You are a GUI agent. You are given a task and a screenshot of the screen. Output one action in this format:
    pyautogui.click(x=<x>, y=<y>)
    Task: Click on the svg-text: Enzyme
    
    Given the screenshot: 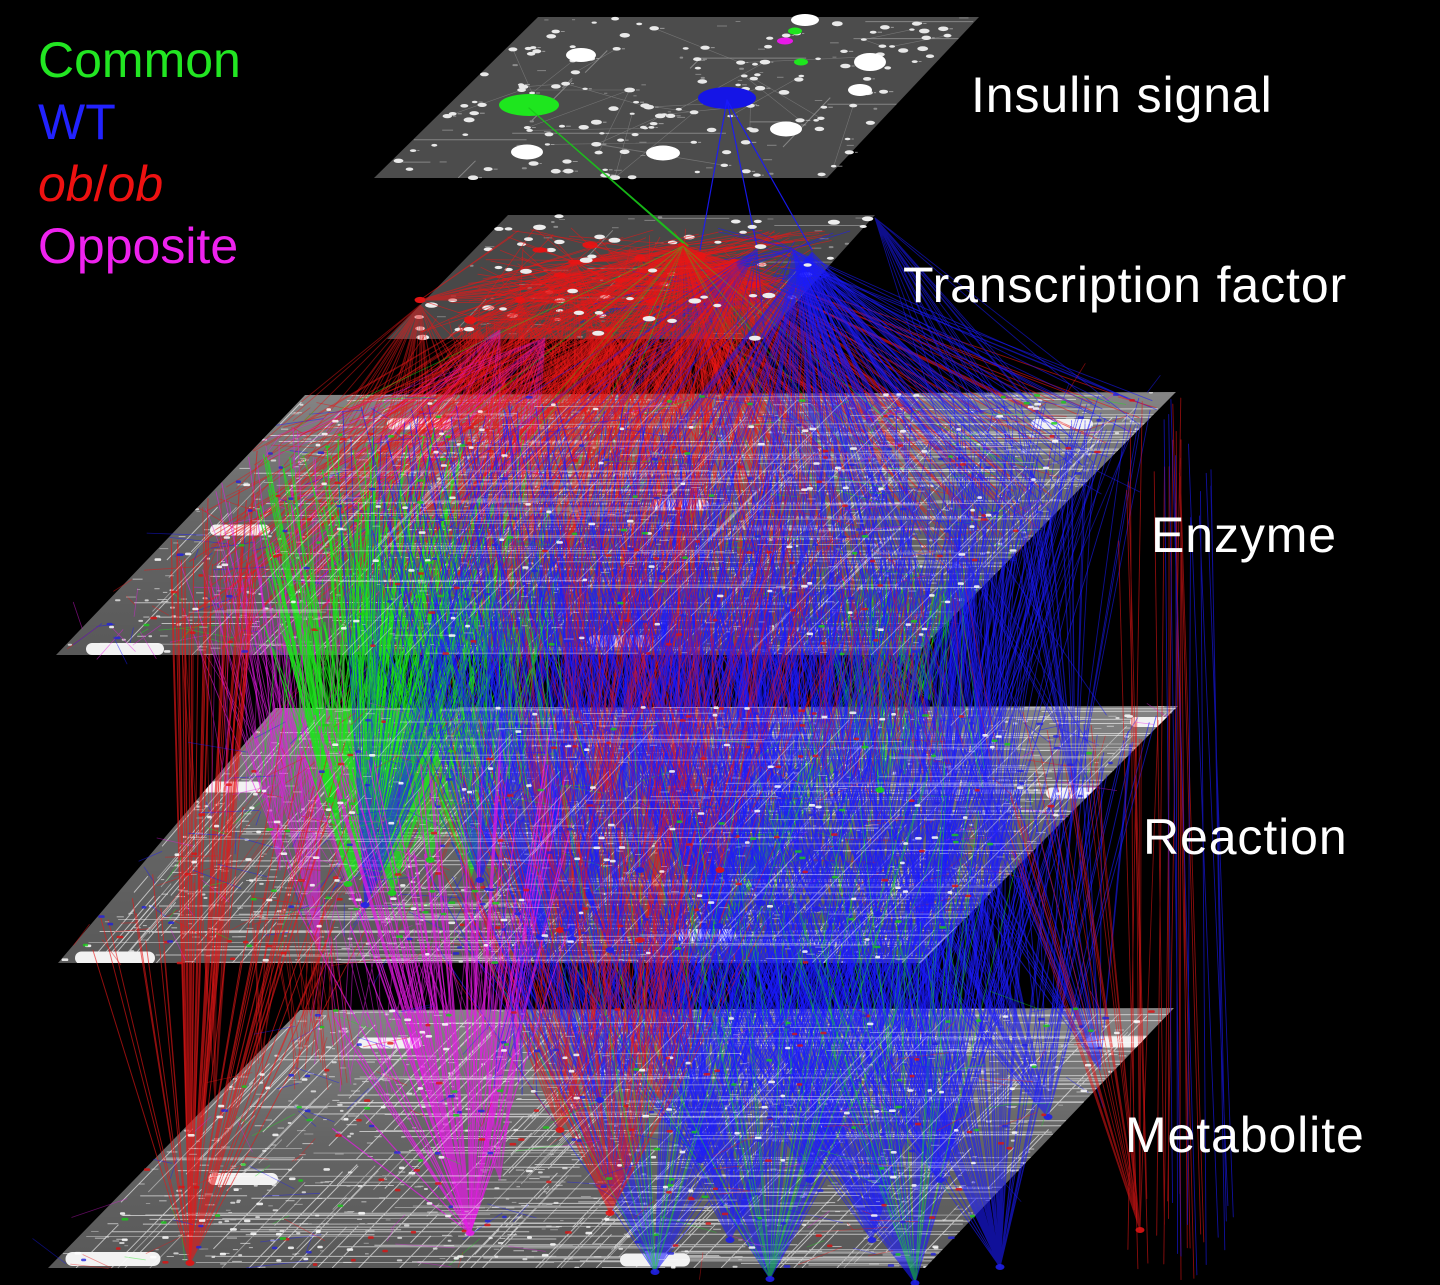 What is the action you would take?
    pyautogui.click(x=1244, y=535)
    